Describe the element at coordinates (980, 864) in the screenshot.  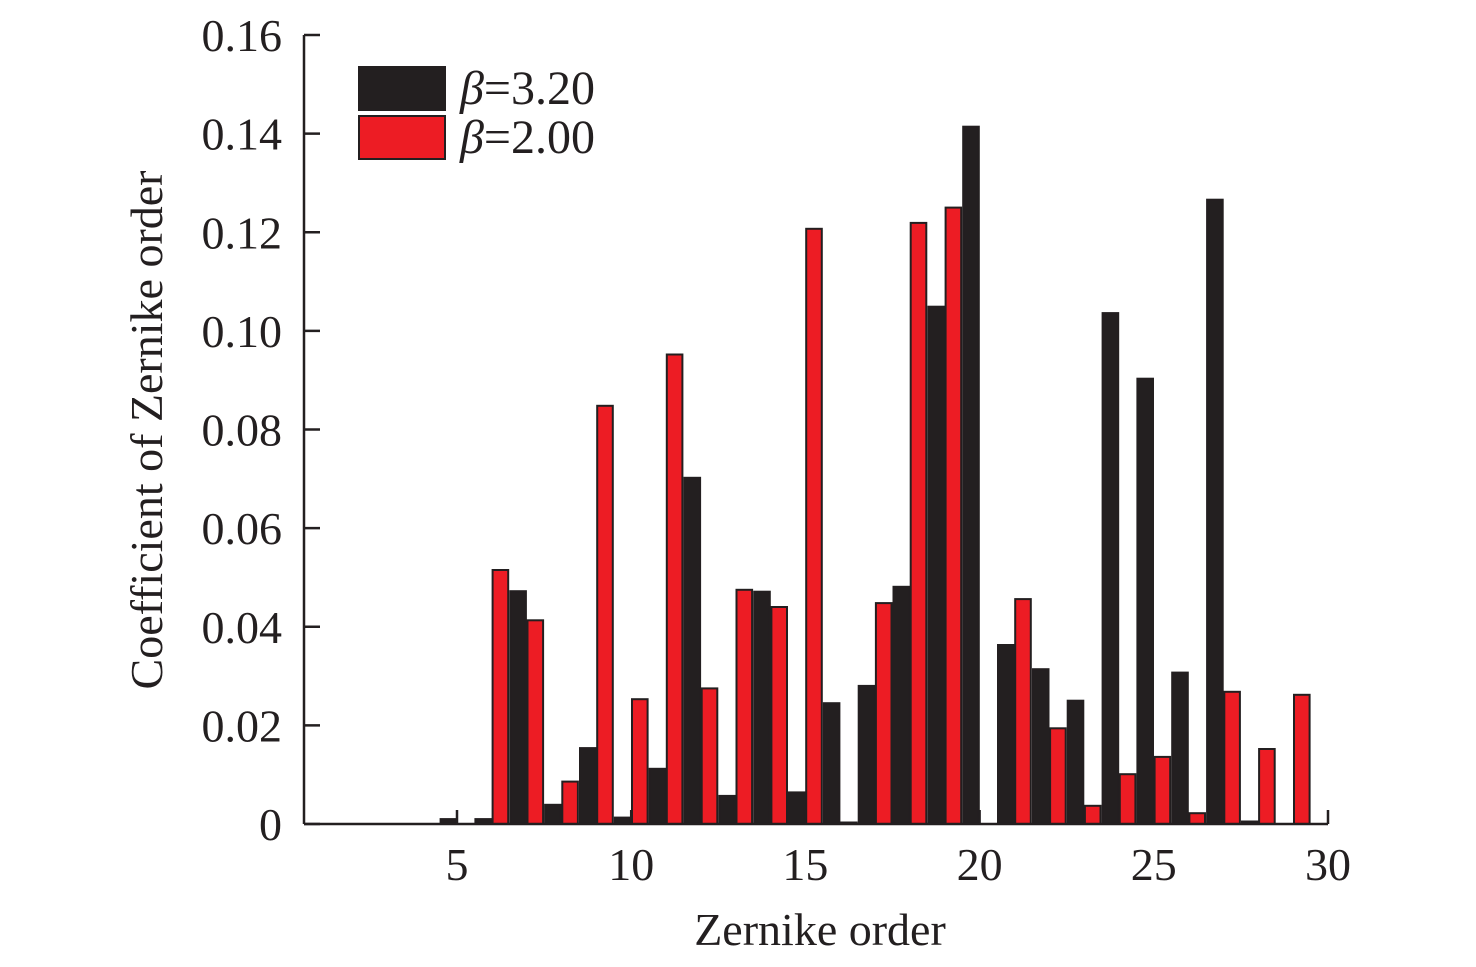
I see `x-tick-label: 20` at that location.